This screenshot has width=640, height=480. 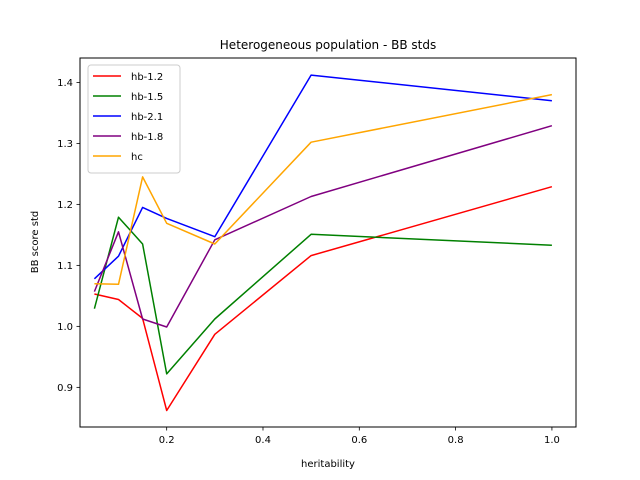 I want to click on x-tick-label: 0.4, so click(x=263, y=440).